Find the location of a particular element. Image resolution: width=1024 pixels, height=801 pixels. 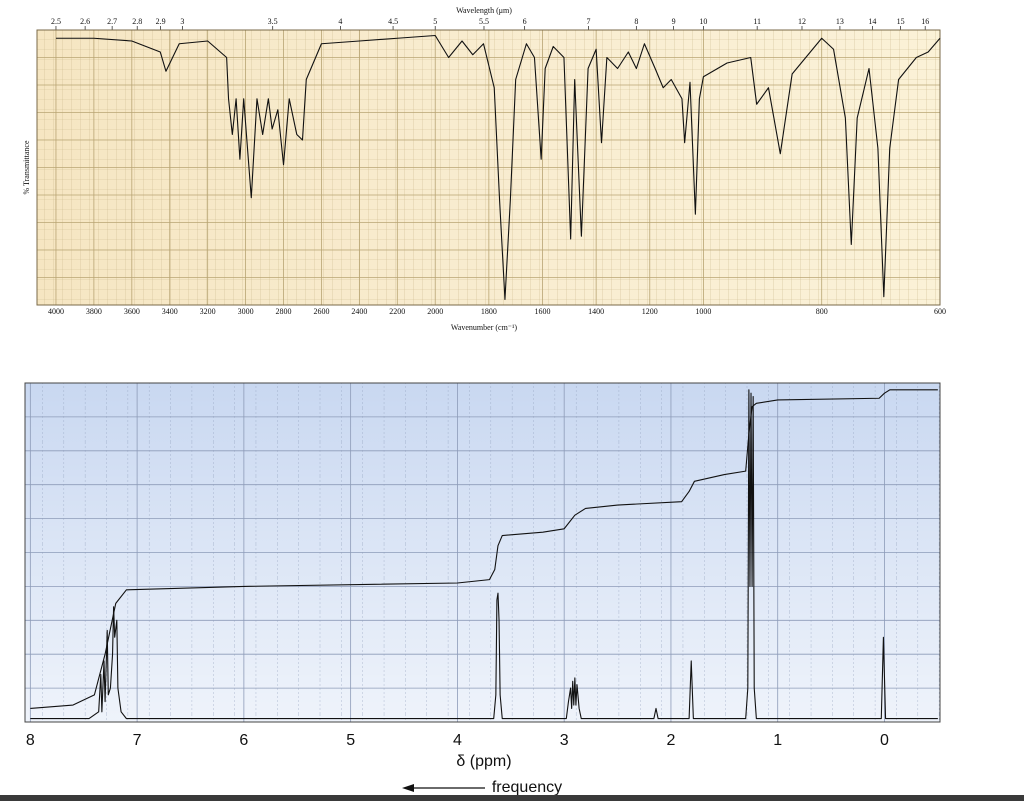

x-tick-label: 1 is located at coordinates (777, 740).